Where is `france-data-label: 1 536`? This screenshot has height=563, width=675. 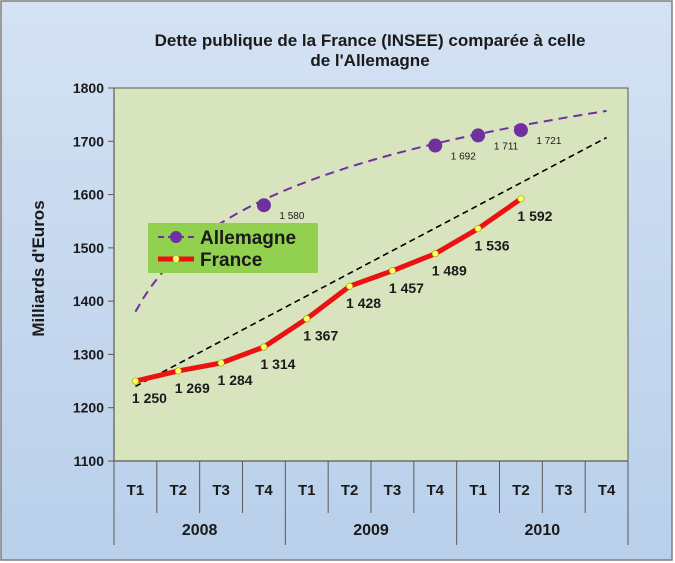 france-data-label: 1 536 is located at coordinates (492, 246).